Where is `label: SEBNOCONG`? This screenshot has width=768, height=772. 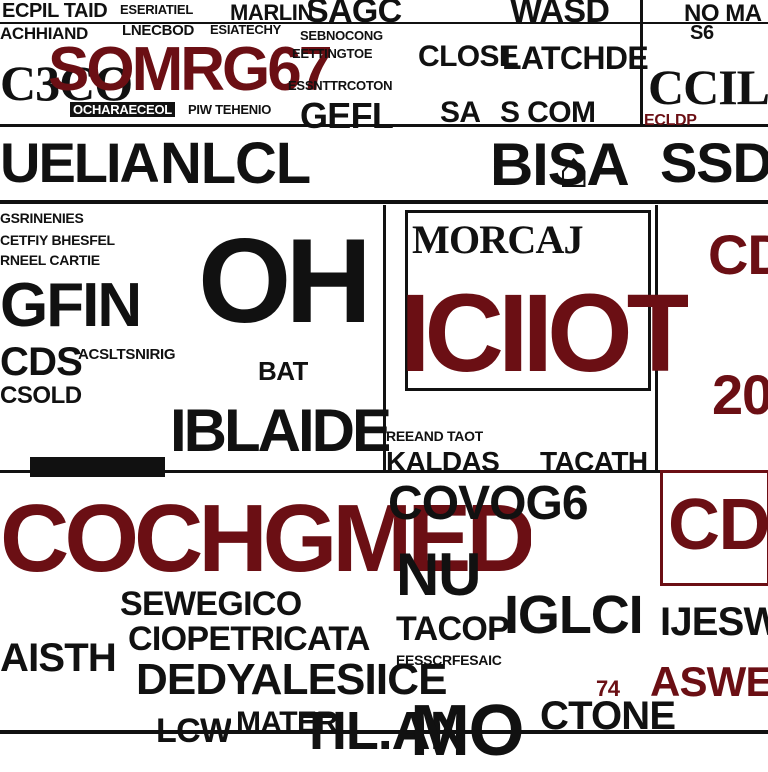 label: SEBNOCONG is located at coordinates (341, 35).